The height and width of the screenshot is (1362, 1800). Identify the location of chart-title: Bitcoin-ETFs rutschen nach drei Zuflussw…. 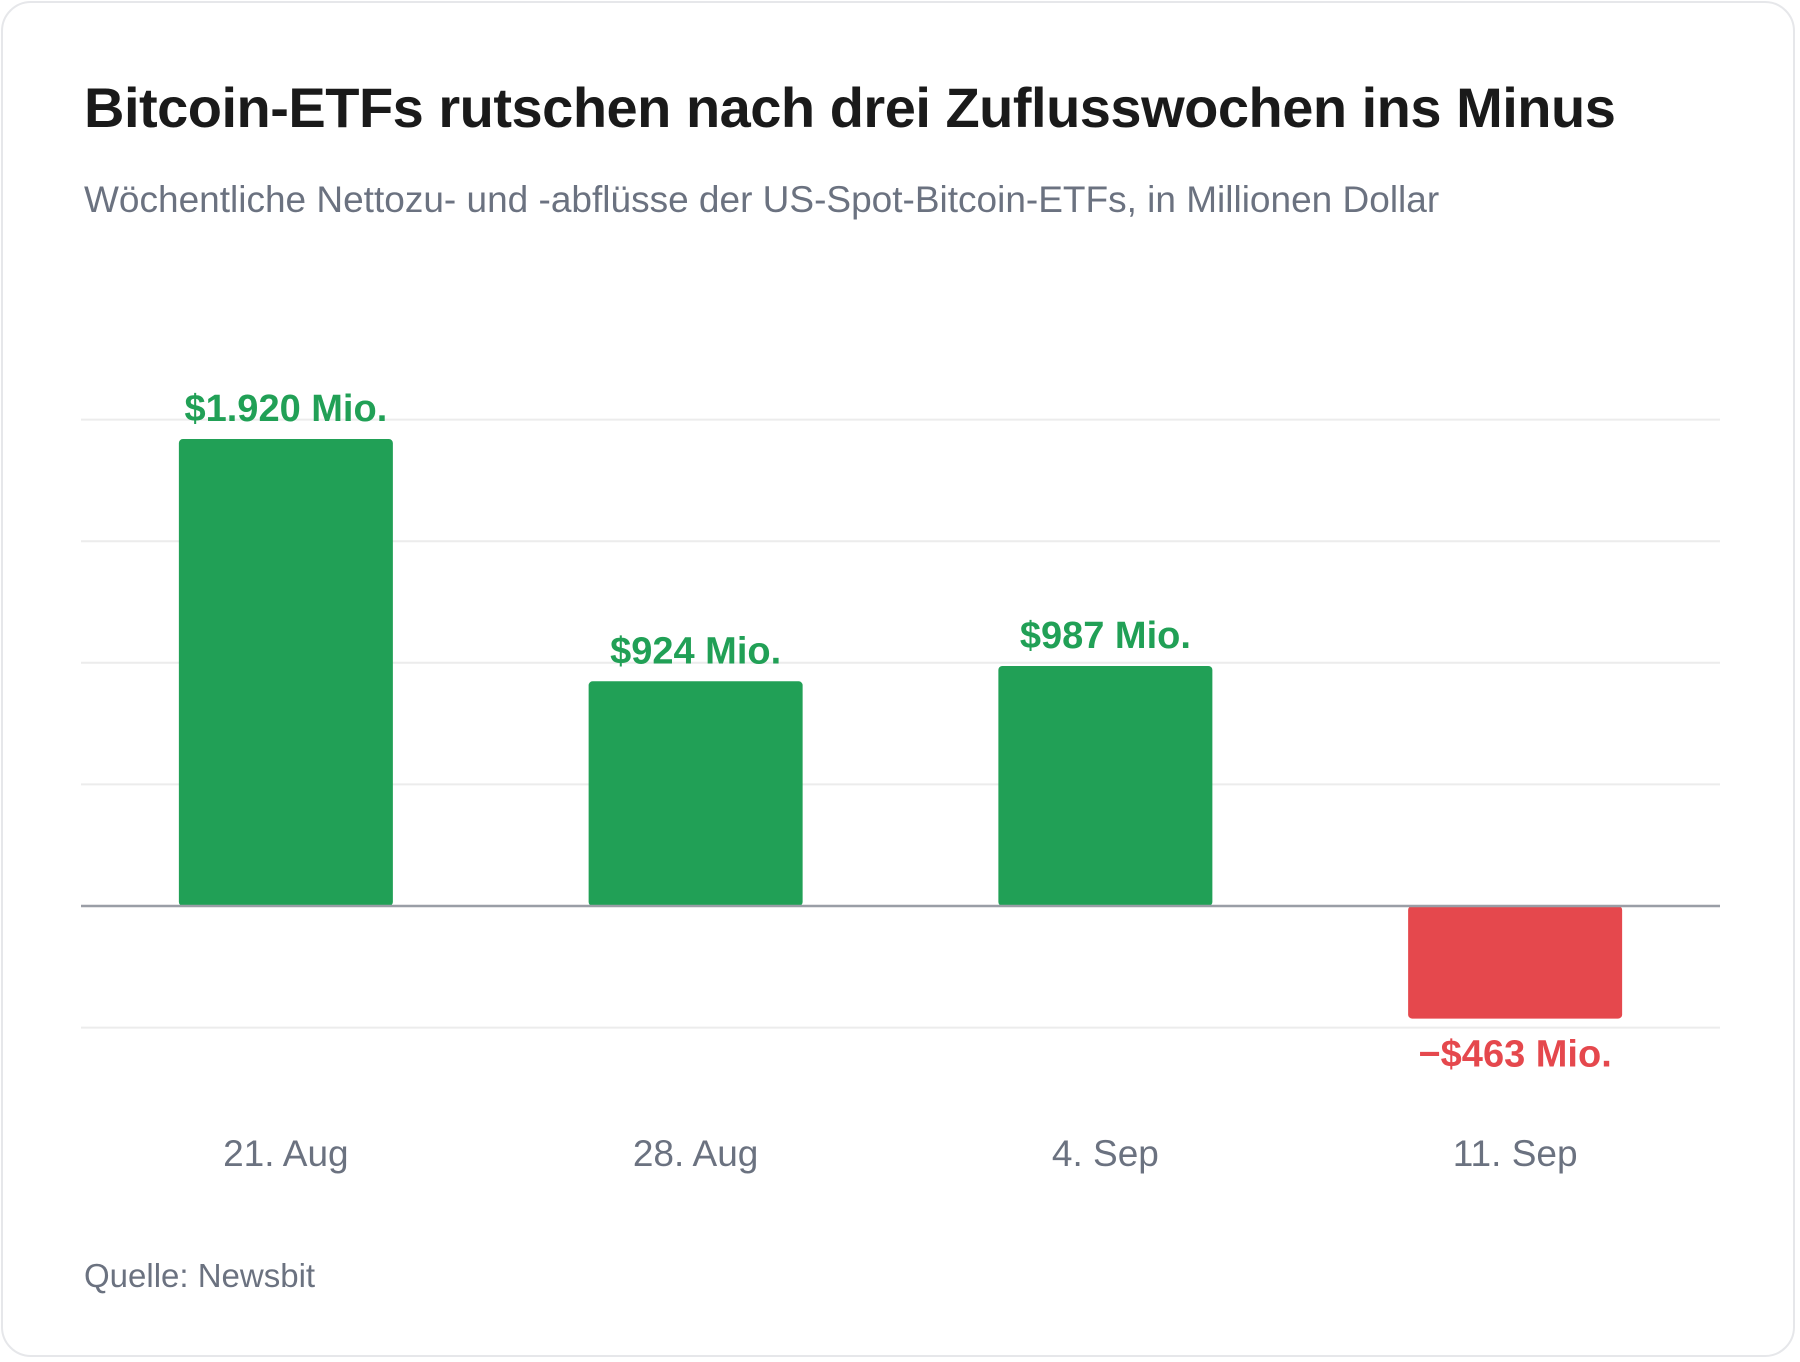
(850, 107).